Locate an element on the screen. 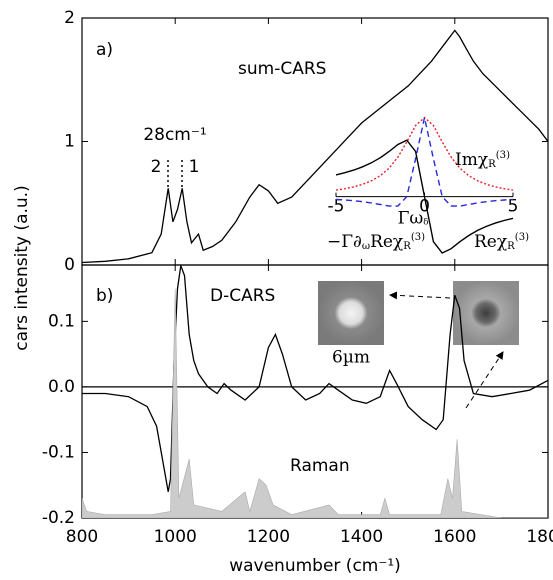 The image size is (553, 580). inset-x-label-part: δ is located at coordinates (425, 222).